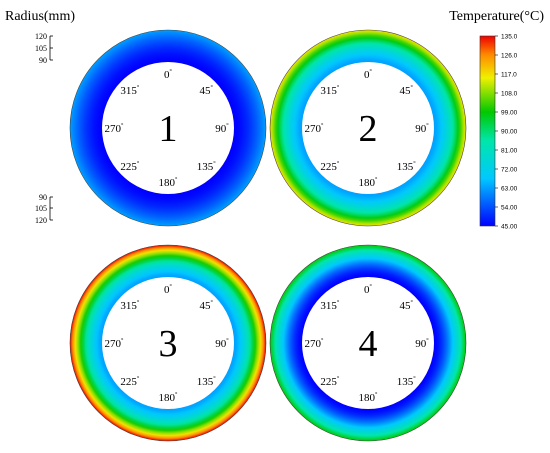  Describe the element at coordinates (509, 169) in the screenshot. I see `colorbar-tick-label: 72.00` at that location.